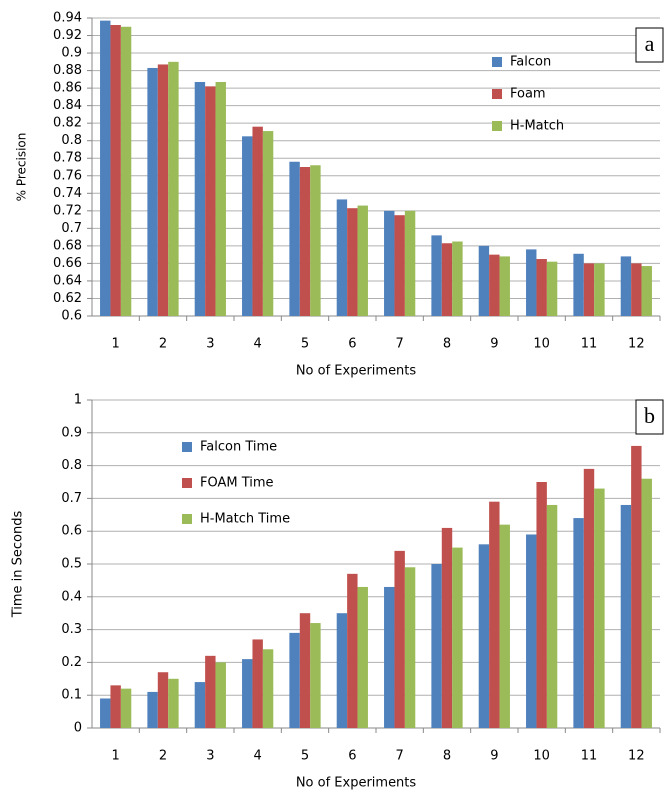 This screenshot has height=792, width=664. I want to click on y-tick-label: 0.9, so click(71, 432).